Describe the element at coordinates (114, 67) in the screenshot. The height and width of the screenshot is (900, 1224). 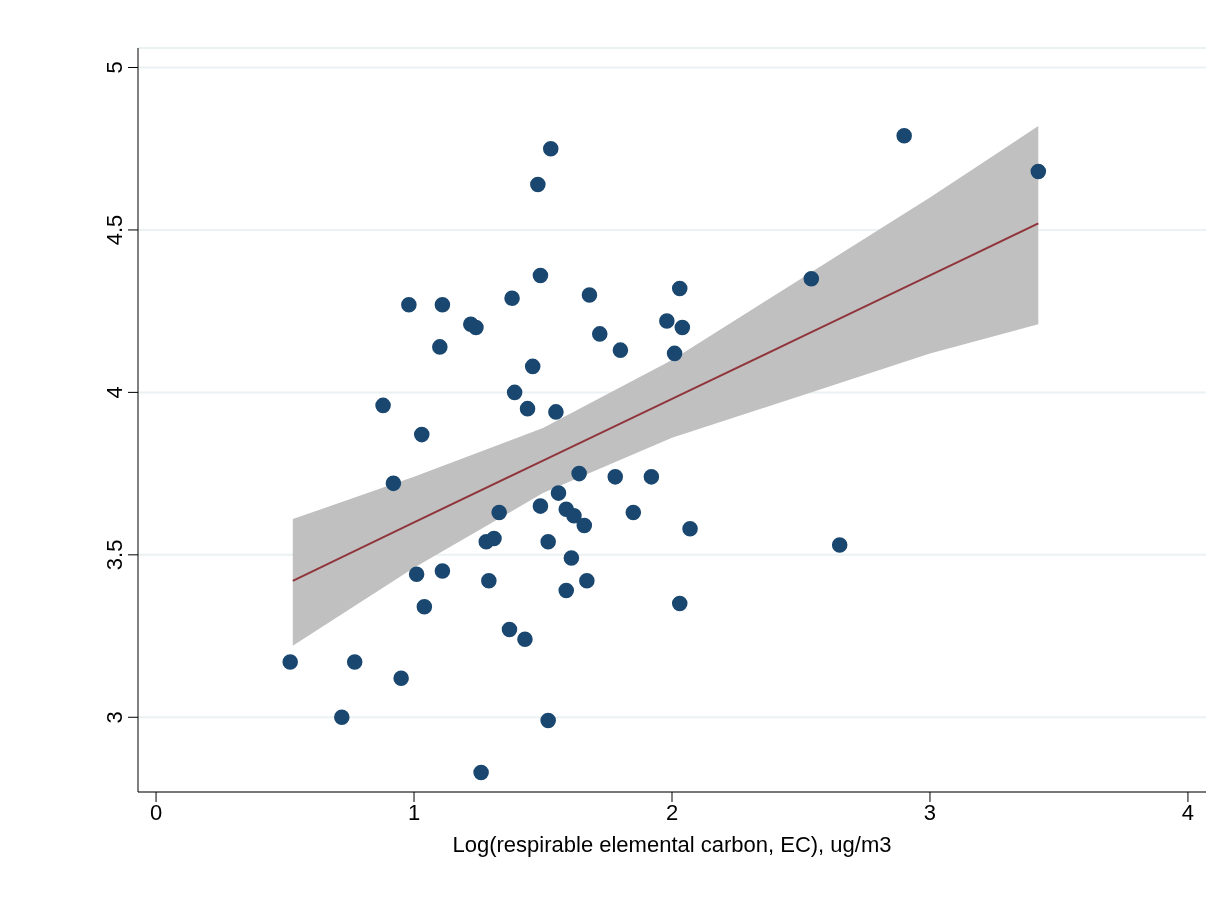
I see `y-tick-label: 5` at that location.